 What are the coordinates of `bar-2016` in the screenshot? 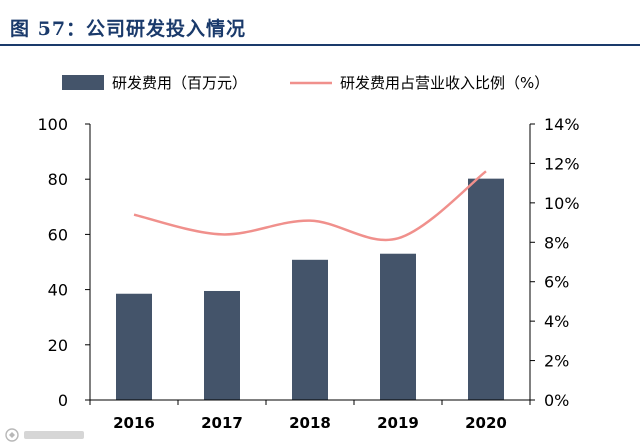 It's located at (134, 346).